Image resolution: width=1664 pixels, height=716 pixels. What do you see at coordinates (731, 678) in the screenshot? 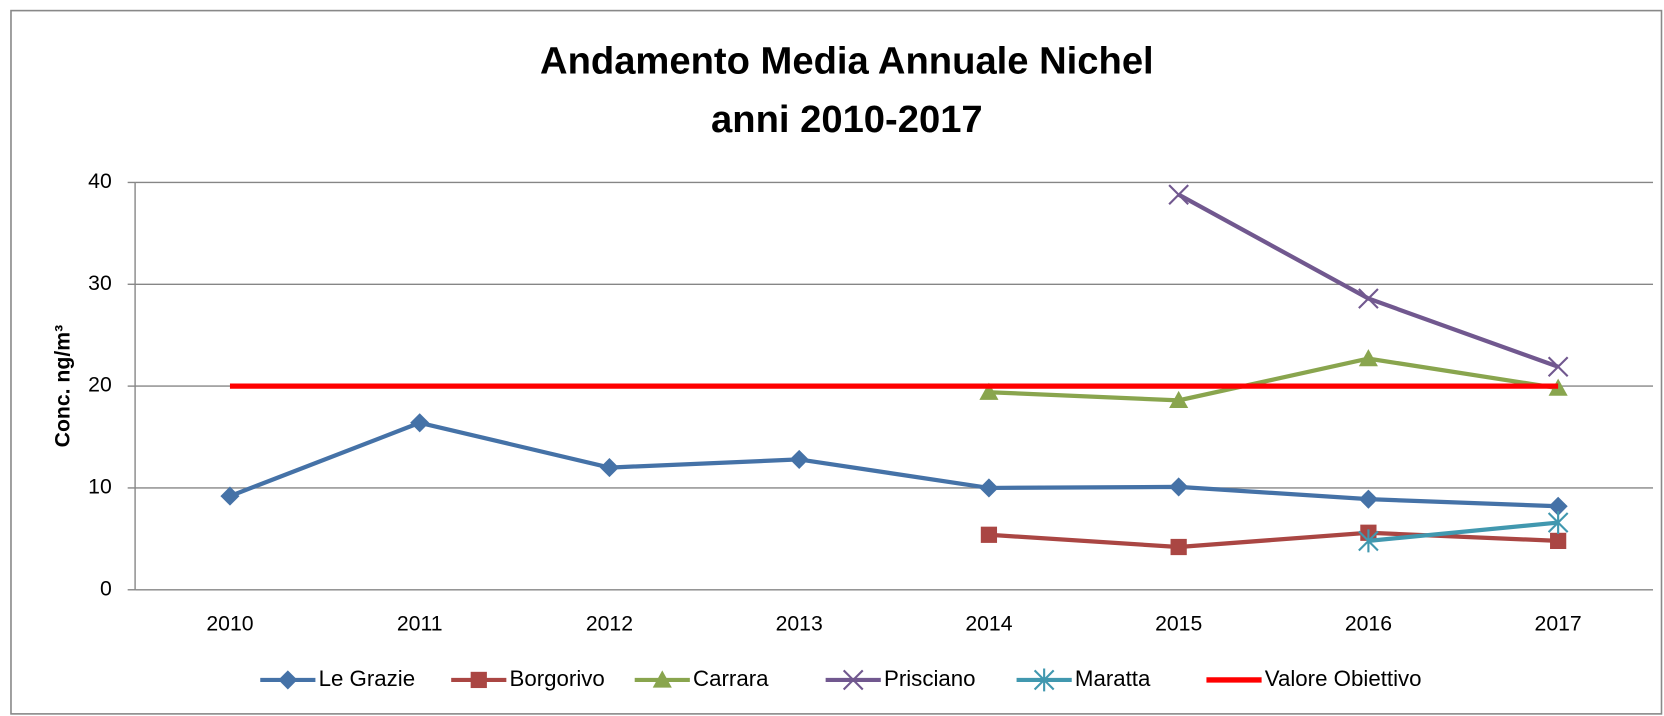
I see `legend-label: Carrara` at bounding box center [731, 678].